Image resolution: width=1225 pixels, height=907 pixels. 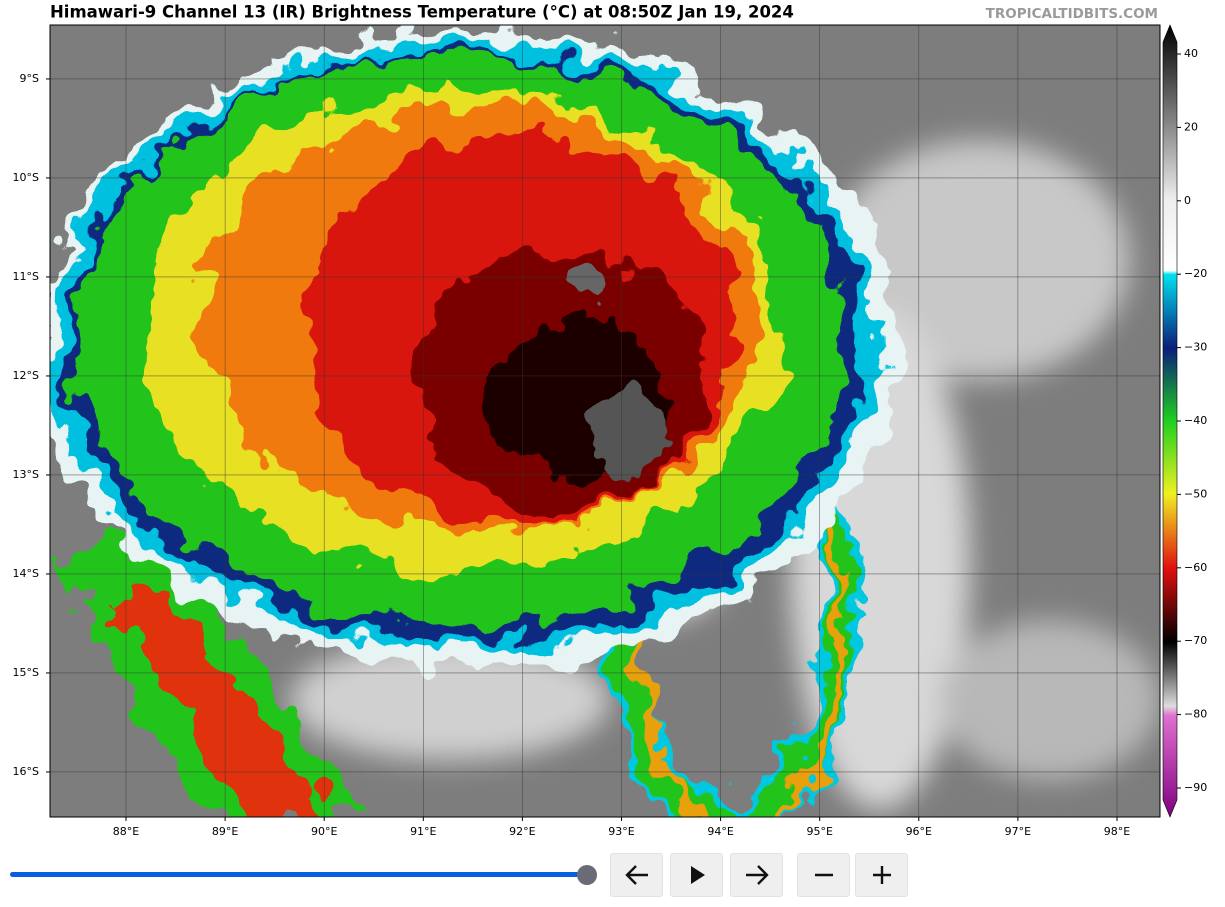 I want to click on lat-tick-label: 14°S, so click(x=26, y=573).